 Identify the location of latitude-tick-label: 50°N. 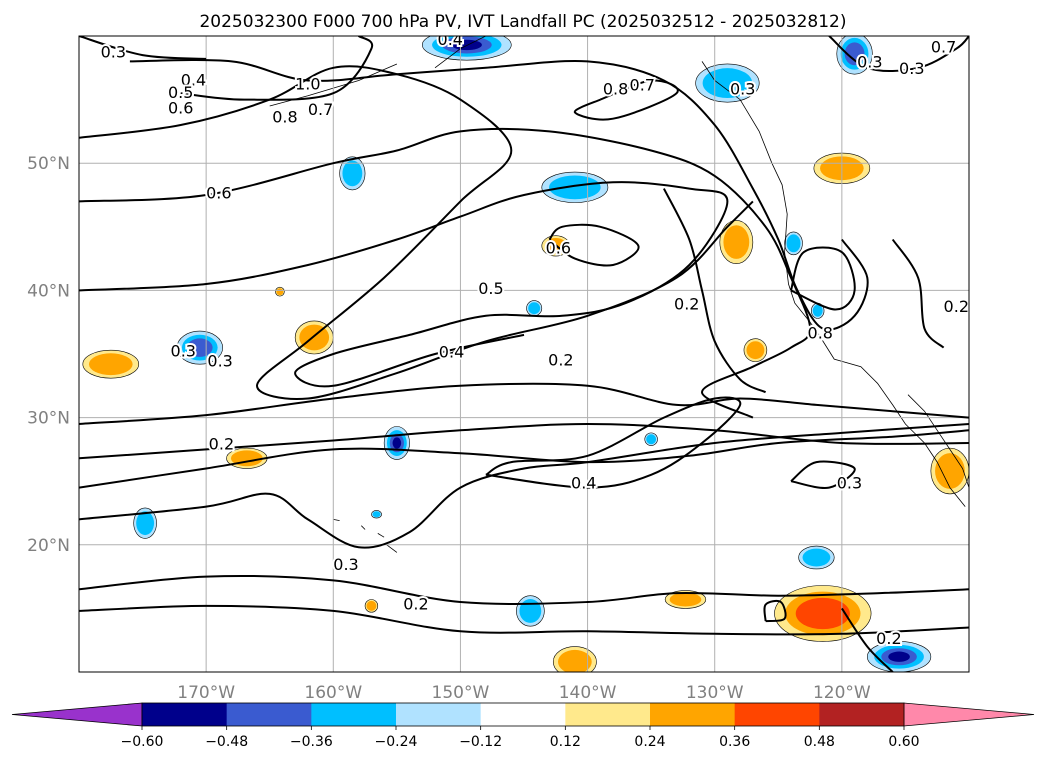
(48, 164).